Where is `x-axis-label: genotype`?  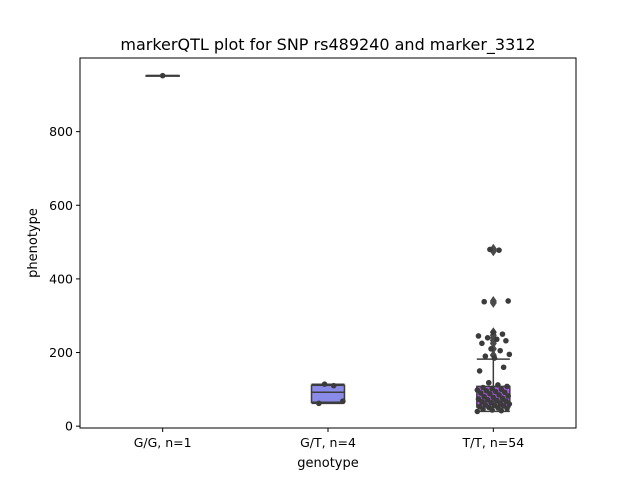
x-axis-label: genotype is located at coordinates (327, 463).